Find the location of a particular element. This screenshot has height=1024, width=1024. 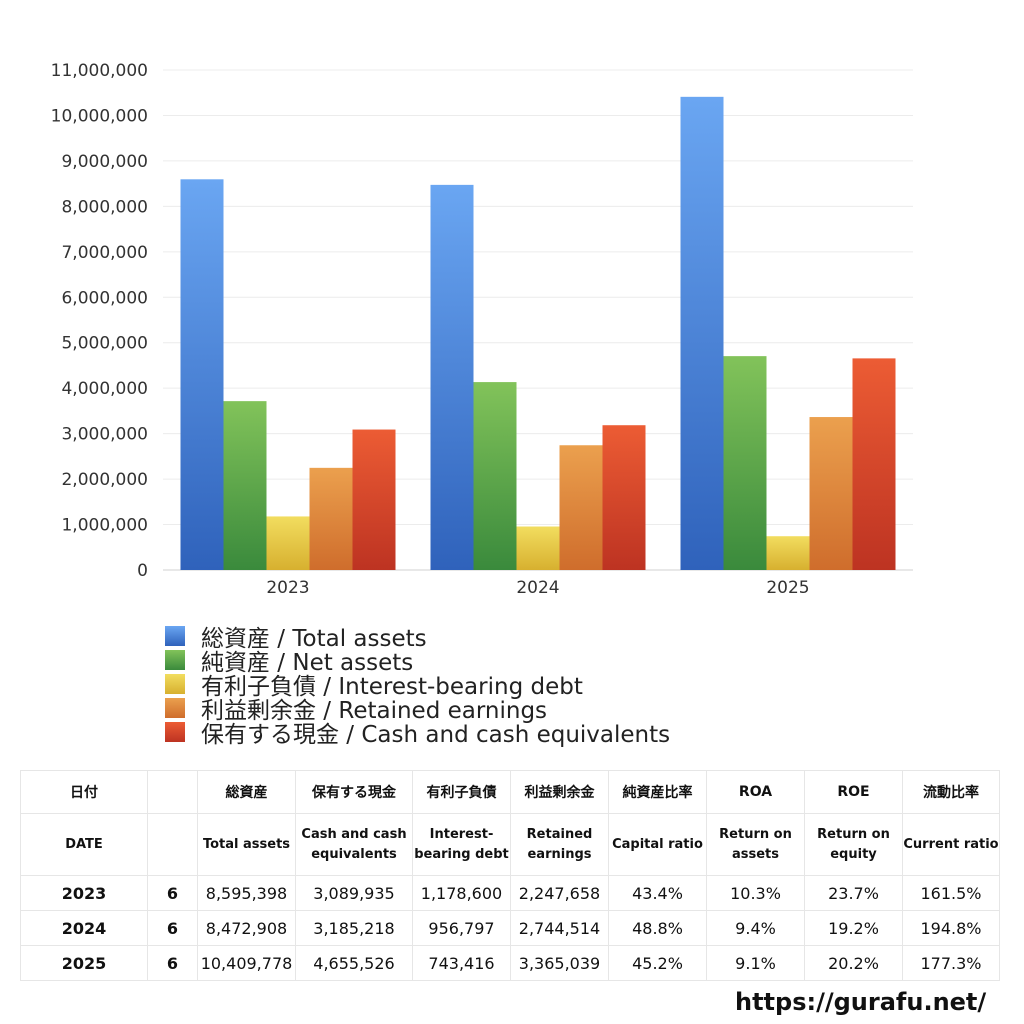

header-cash-ja: 保有する現金 is located at coordinates (354, 792).